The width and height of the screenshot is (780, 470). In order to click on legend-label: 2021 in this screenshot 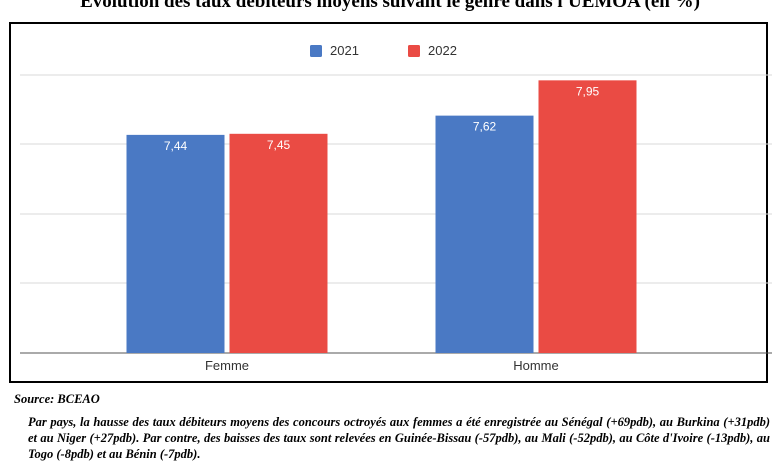, I will do `click(344, 50)`.